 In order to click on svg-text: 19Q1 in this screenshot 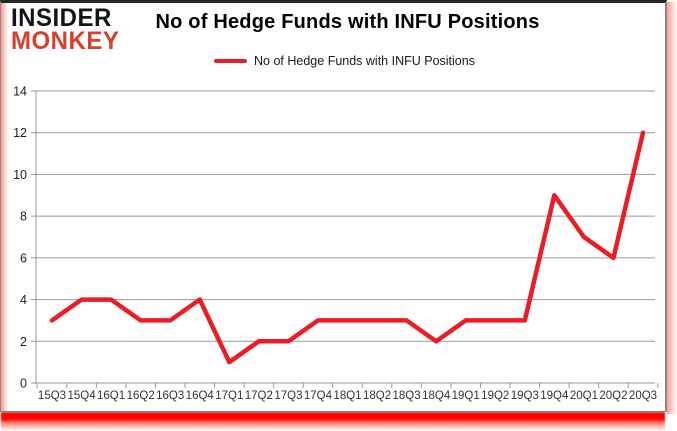, I will do `click(466, 396)`.